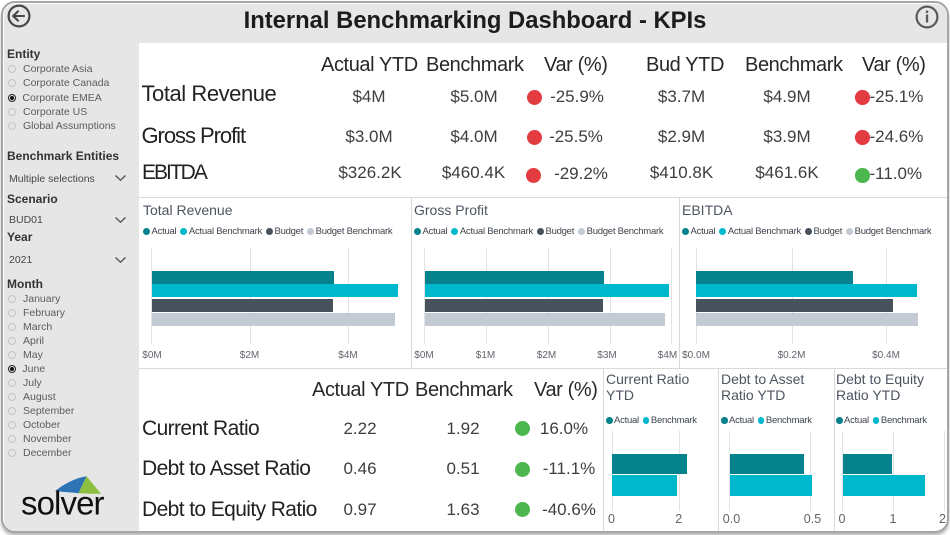  I want to click on svg-text: solver, so click(63, 502).